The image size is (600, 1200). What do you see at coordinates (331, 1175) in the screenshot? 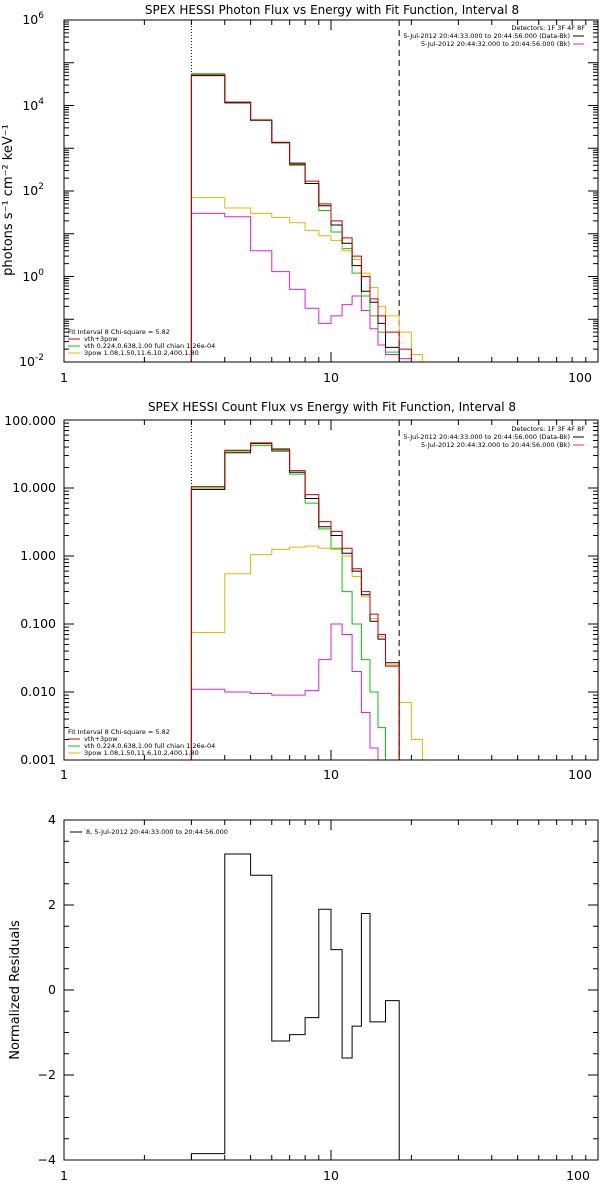
I see `residual-x-tick-10: 10` at bounding box center [331, 1175].